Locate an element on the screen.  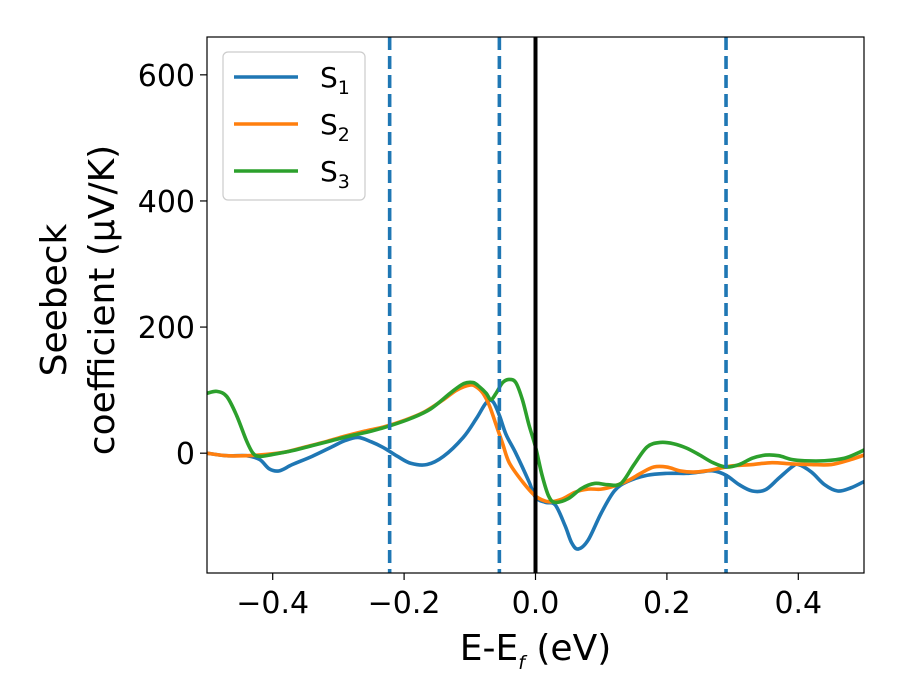
x-axis-label: E-Ef (eV) is located at coordinates (536, 651).